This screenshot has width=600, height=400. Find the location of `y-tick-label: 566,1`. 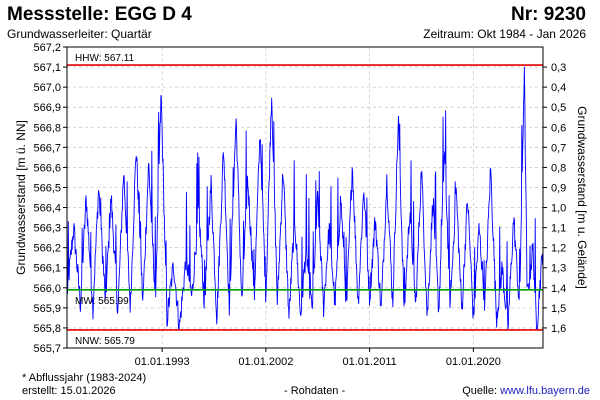

y-tick-label: 566,1 is located at coordinates (47, 269).